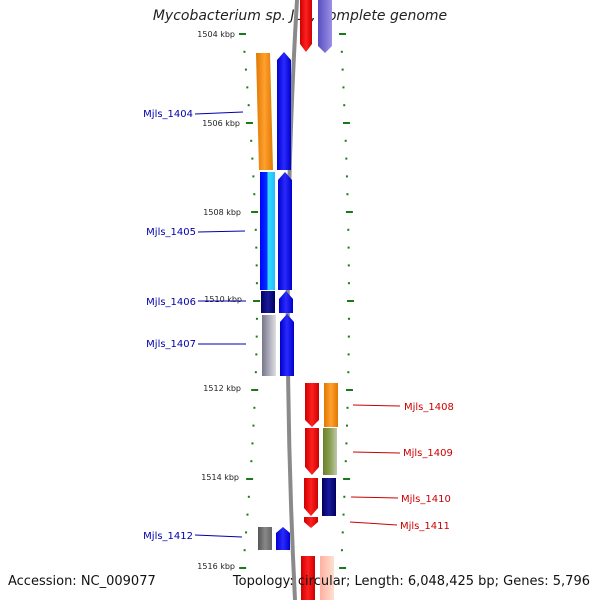 This screenshot has height=600, width=600. I want to click on tick-label-1512: 1512 kbp, so click(222, 388).